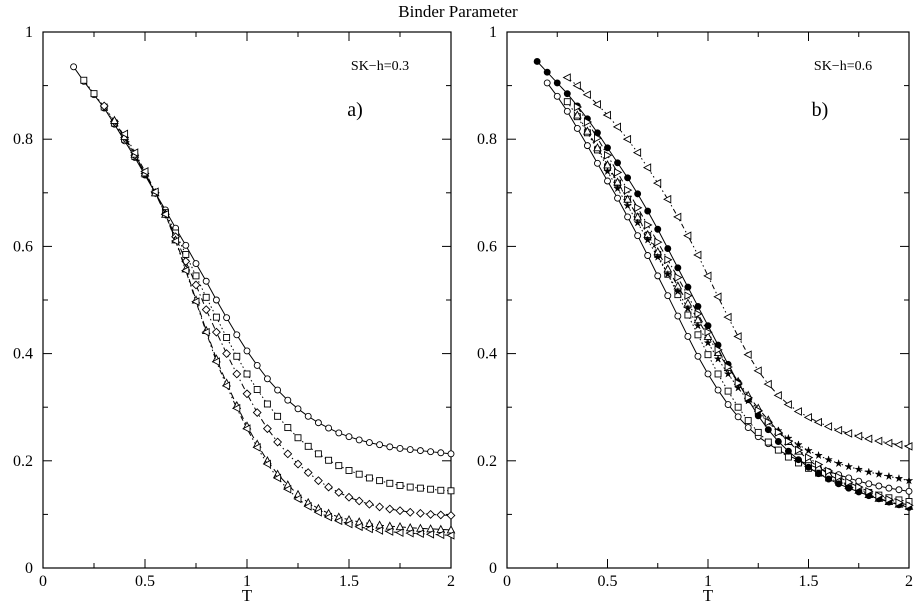  What do you see at coordinates (23, 461) in the screenshot?
I see `y-tick-label: 0.2` at bounding box center [23, 461].